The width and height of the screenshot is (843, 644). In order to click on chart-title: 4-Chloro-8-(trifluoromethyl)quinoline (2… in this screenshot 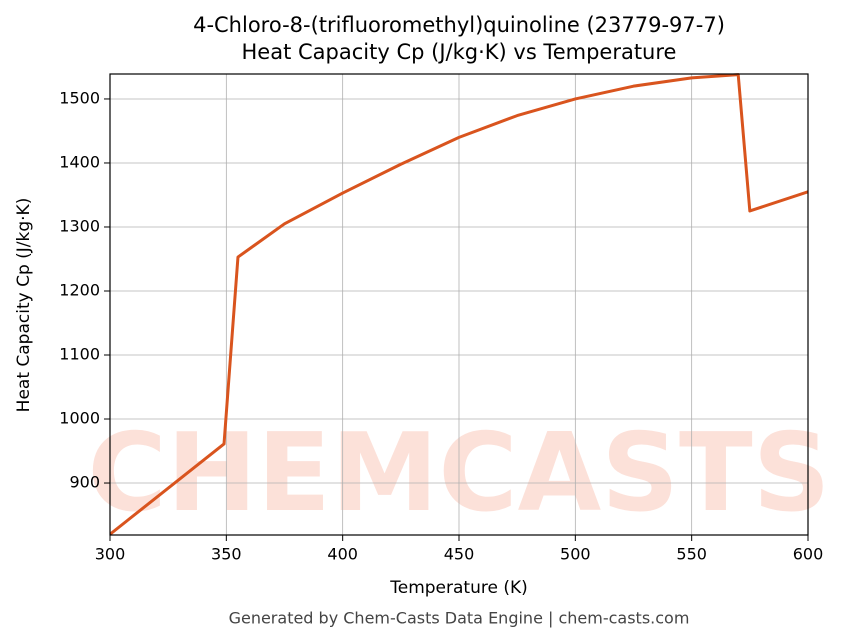, I will do `click(459, 25)`.